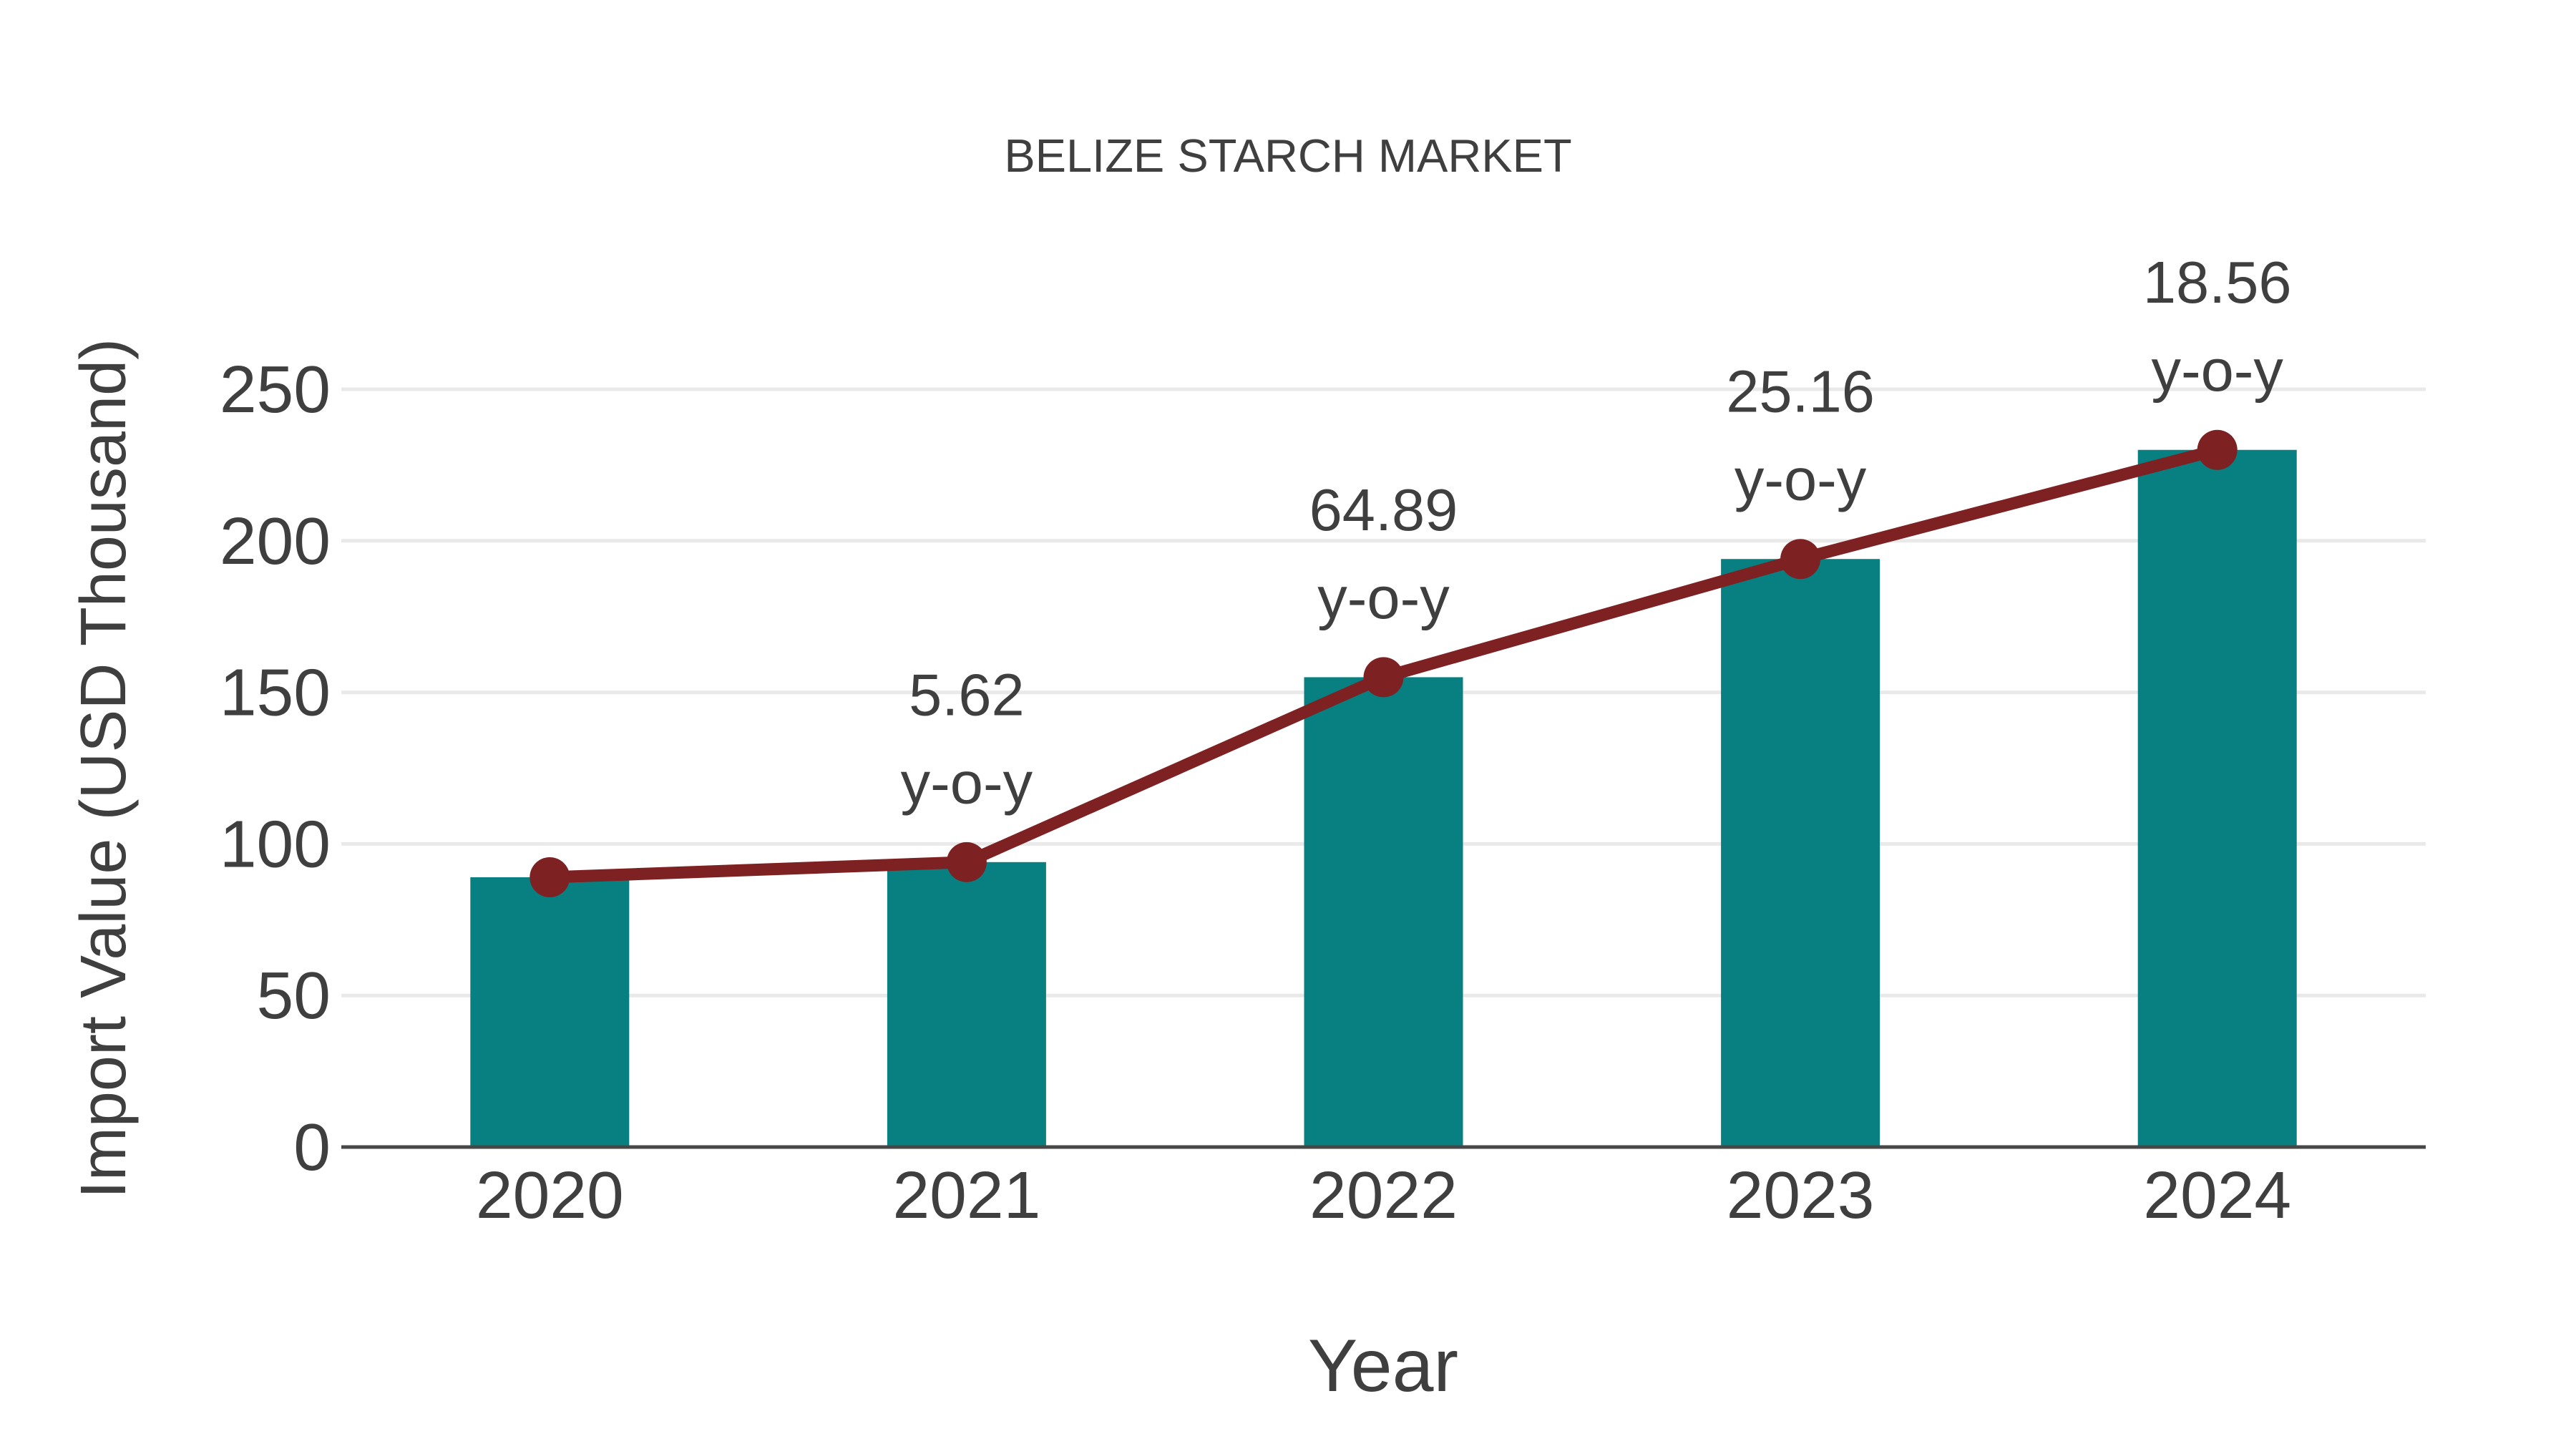 The height and width of the screenshot is (1449, 2576). Describe the element at coordinates (1383, 1365) in the screenshot. I see `x-axis-title: Year` at that location.